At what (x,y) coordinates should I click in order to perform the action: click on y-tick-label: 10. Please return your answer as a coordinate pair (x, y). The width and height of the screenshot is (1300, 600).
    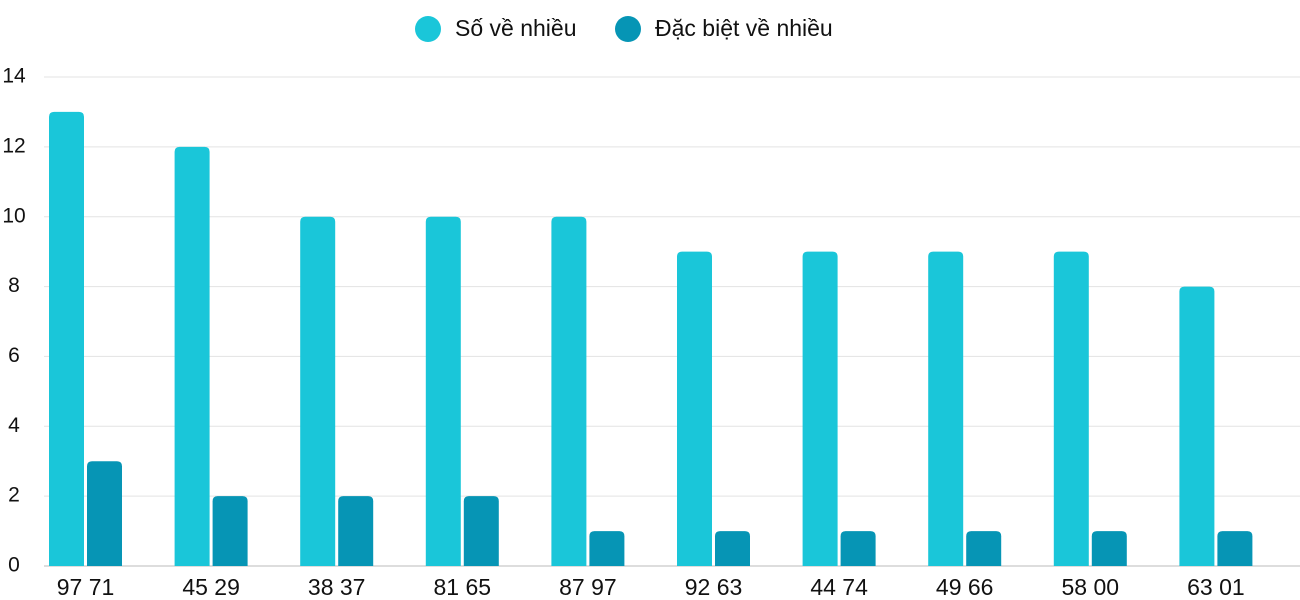
    Looking at the image, I should click on (13, 215).